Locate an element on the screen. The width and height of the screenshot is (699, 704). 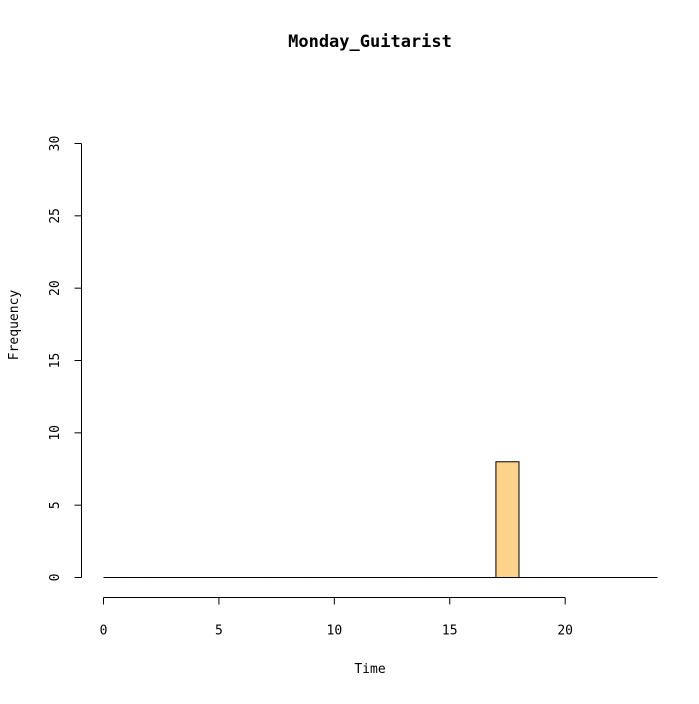
y-tick-label-15: 15 is located at coordinates (55, 361).